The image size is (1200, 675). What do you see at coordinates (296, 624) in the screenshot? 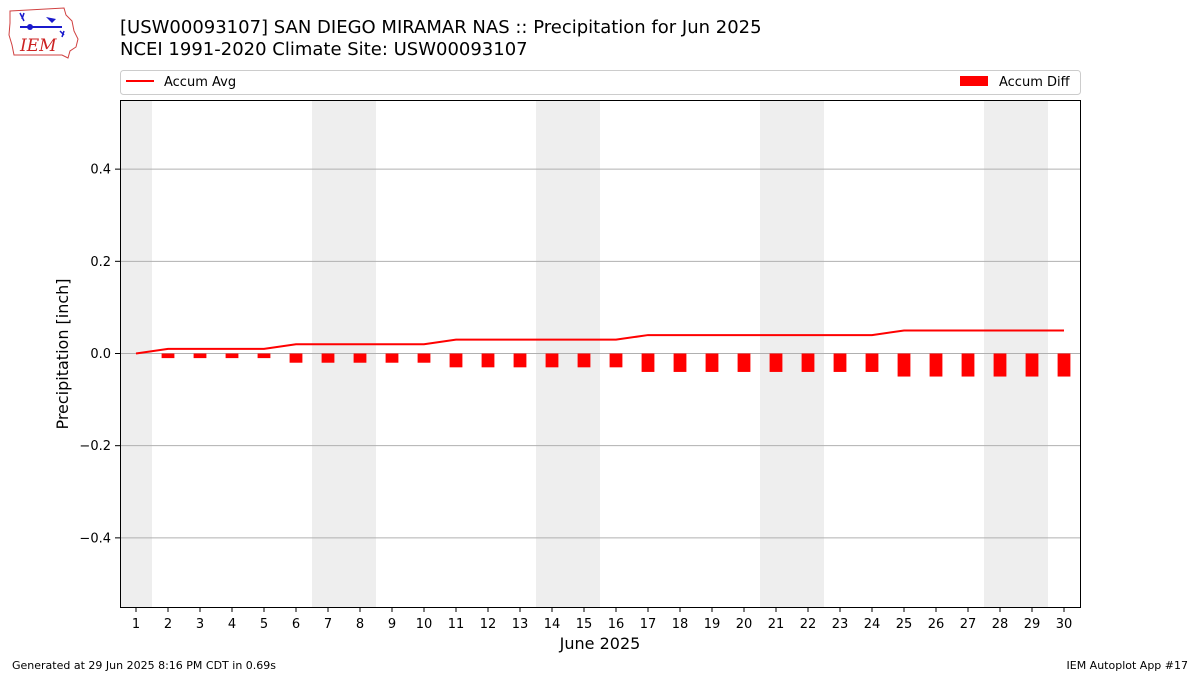
I see `x-tick-label: 6` at bounding box center [296, 624].